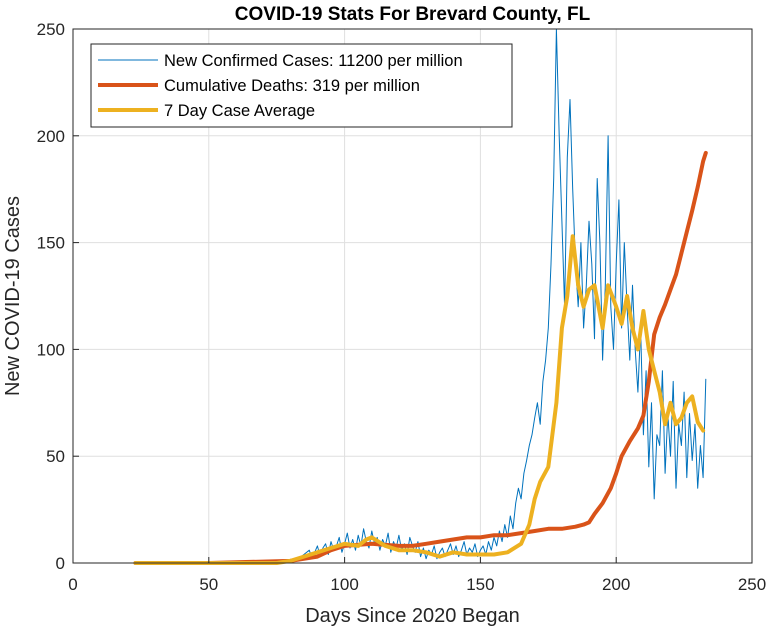  What do you see at coordinates (51, 349) in the screenshot?
I see `y-tick-label: 100` at bounding box center [51, 349].